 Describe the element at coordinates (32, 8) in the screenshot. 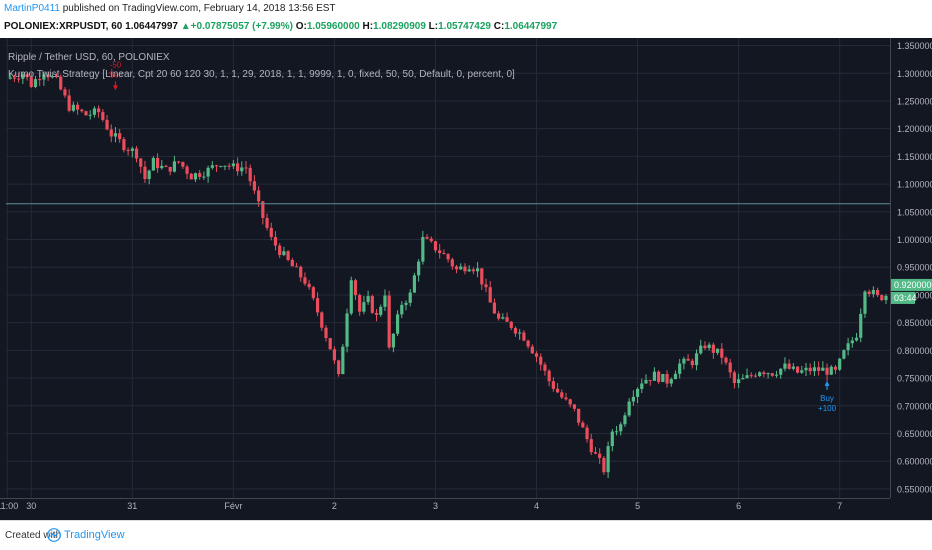

I see `author-link: MartinP0411` at that location.